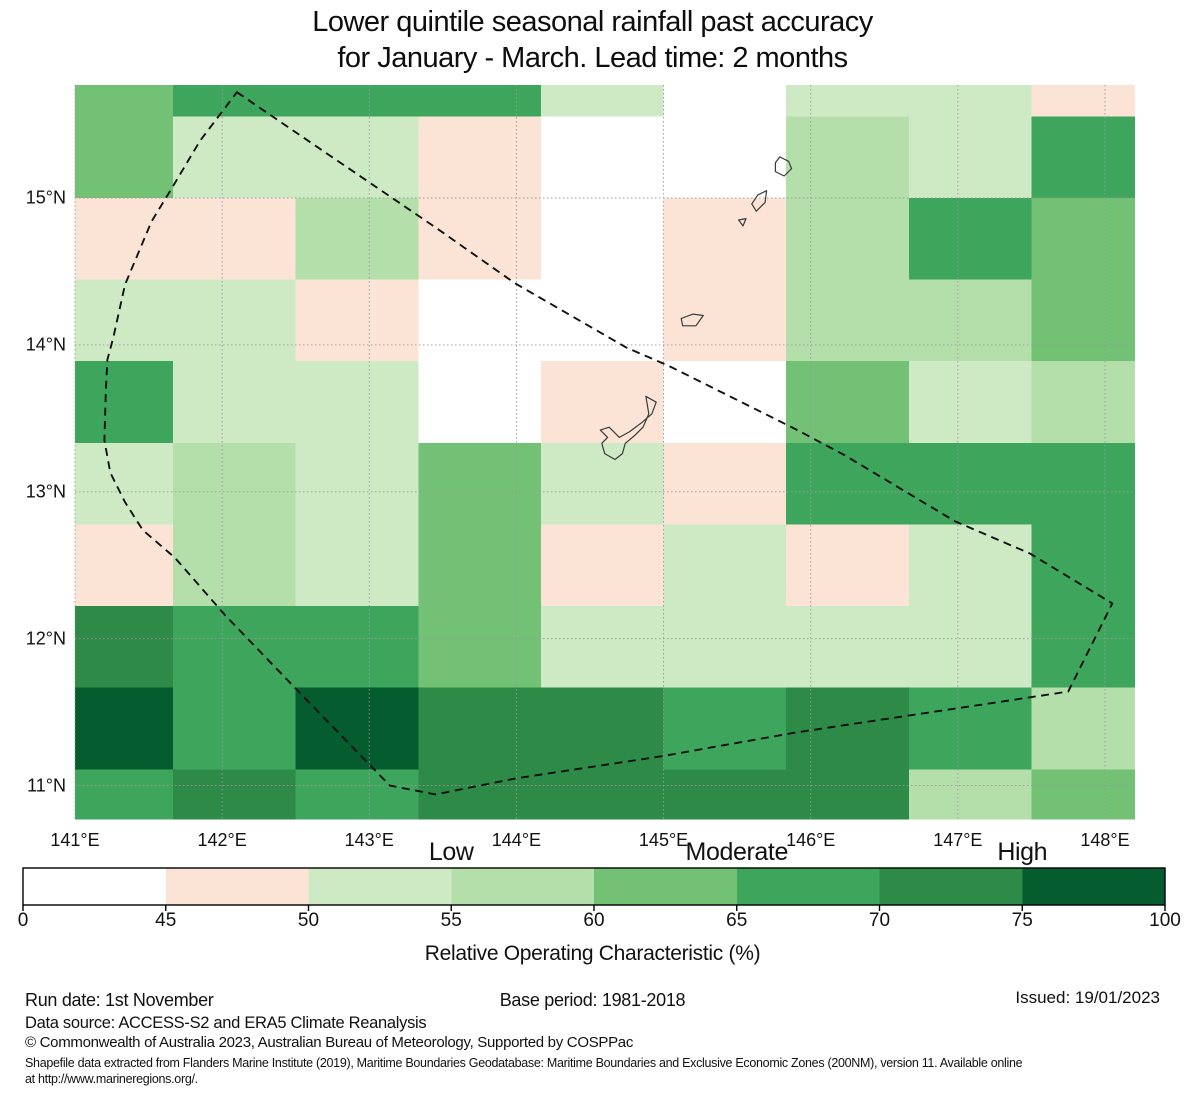 The height and width of the screenshot is (1095, 1185). What do you see at coordinates (879, 920) in the screenshot?
I see `colorbar-tick-label: 70` at bounding box center [879, 920].